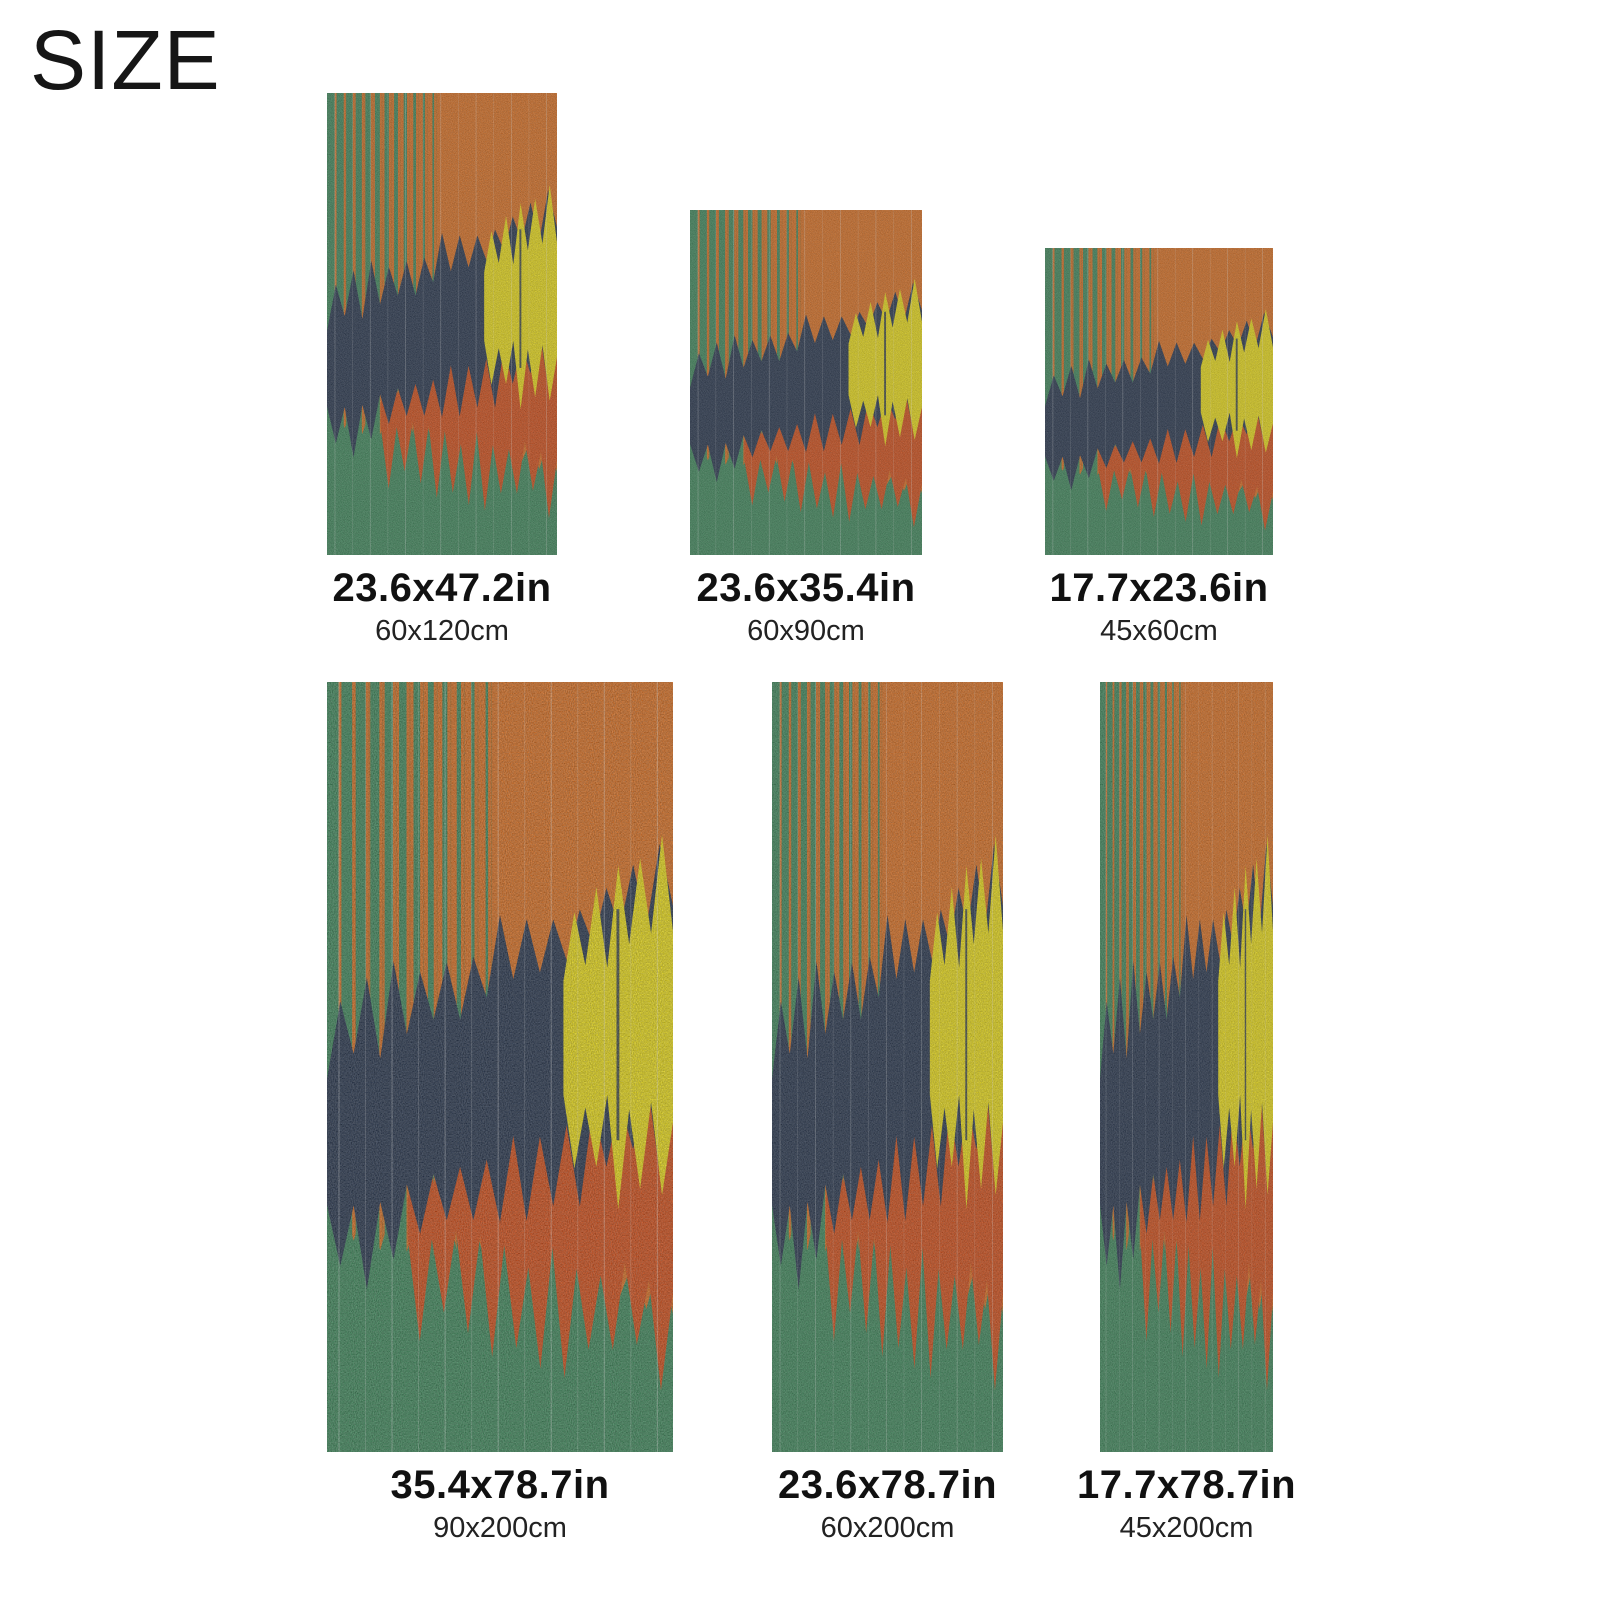 This screenshot has height=1600, width=1600. What do you see at coordinates (1159, 588) in the screenshot?
I see `size-inches-label: 17.7x23.6in` at bounding box center [1159, 588].